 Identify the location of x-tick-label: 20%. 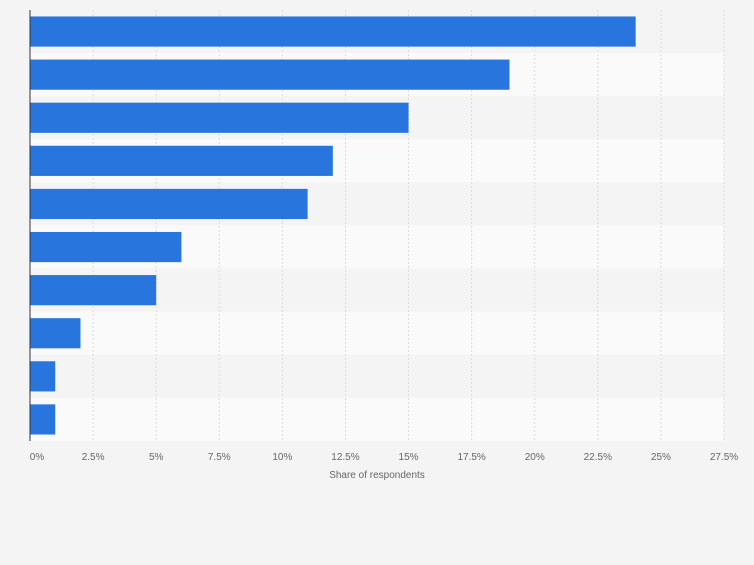
(535, 457).